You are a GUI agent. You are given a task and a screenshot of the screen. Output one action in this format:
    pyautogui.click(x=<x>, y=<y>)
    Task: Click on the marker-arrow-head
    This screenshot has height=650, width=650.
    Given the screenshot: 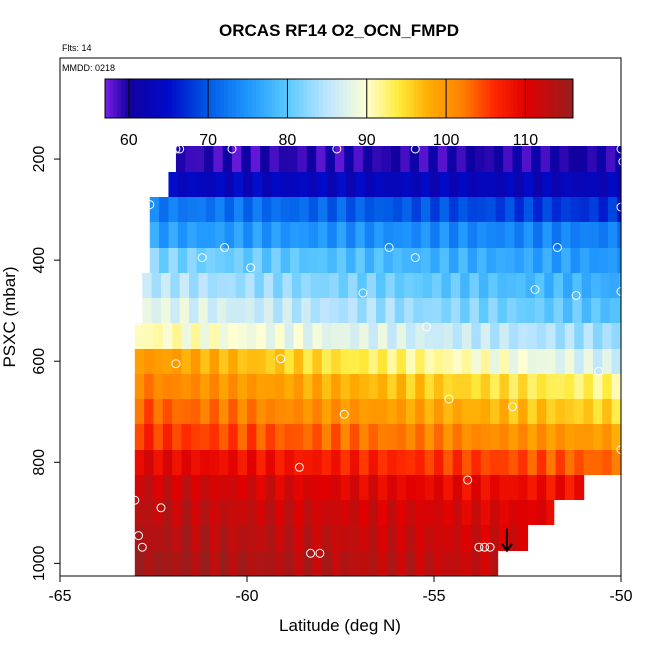 What is the action you would take?
    pyautogui.click(x=507, y=548)
    